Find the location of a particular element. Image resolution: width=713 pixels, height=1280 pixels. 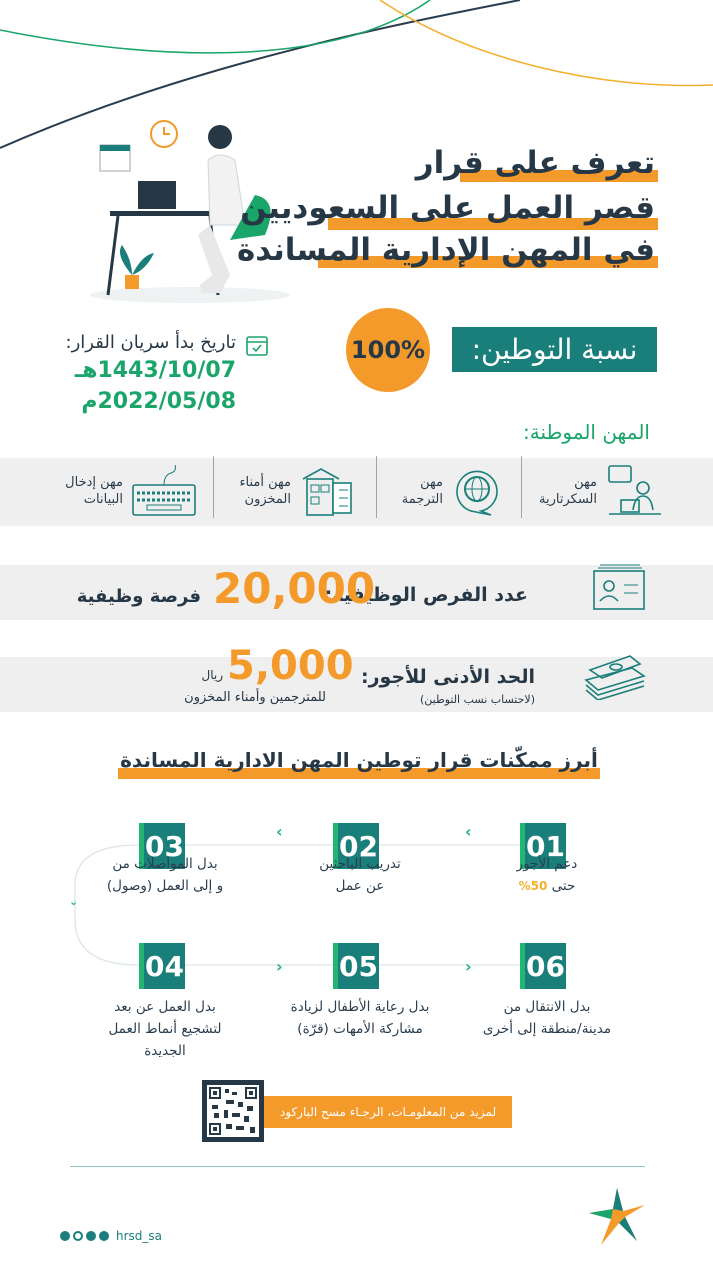

localization-label: نسبة التوطين: is located at coordinates (554, 349).